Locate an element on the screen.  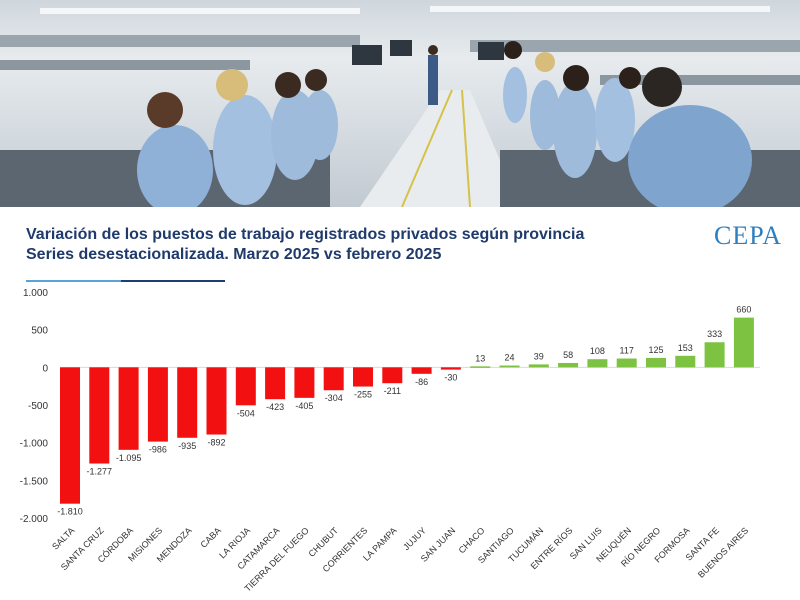
bar-value-label: 24 is located at coordinates (509, 358).